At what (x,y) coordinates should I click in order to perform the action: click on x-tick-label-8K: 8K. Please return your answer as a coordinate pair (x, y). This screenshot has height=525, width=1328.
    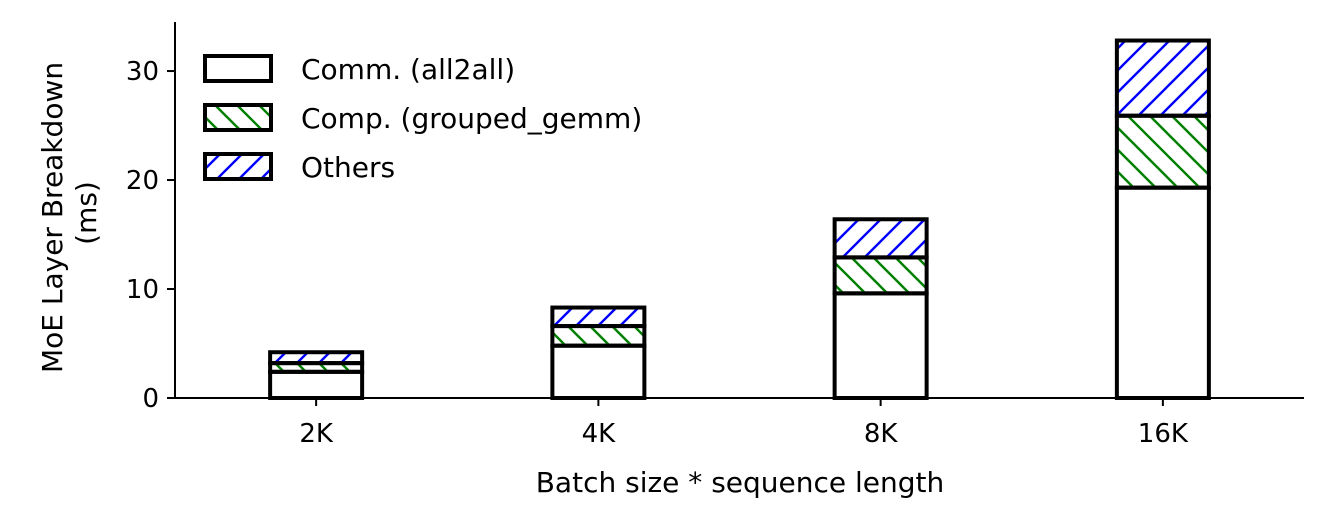
    Looking at the image, I should click on (881, 434).